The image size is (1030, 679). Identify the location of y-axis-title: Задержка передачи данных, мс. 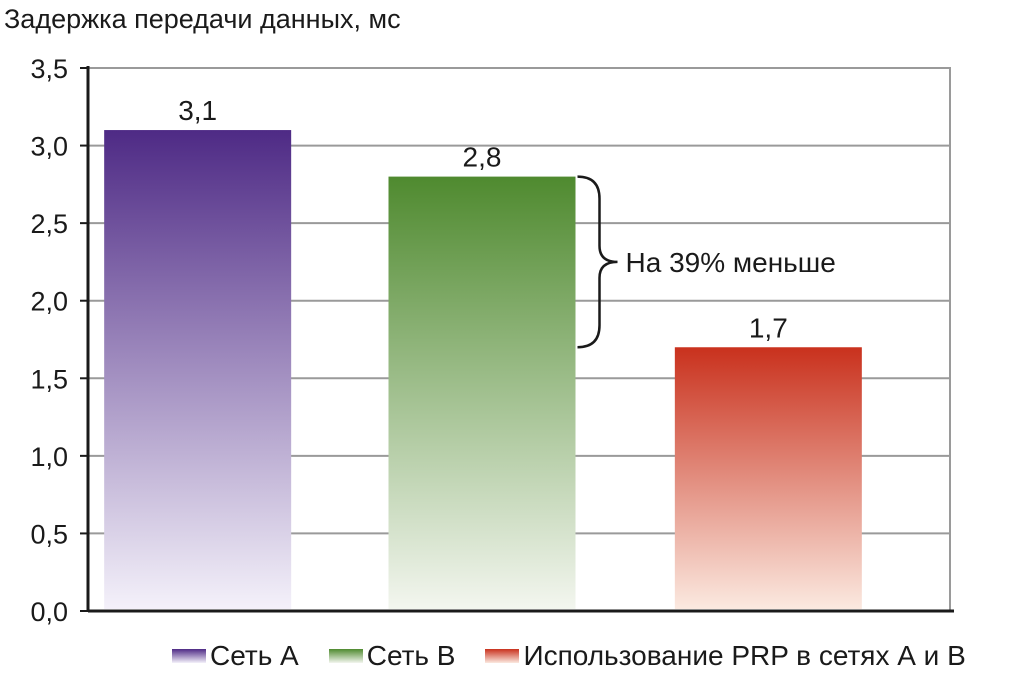
(202, 19).